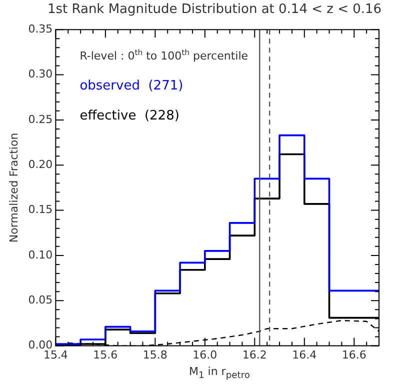 The width and height of the screenshot is (399, 390). What do you see at coordinates (220, 373) in the screenshot?
I see `x-axis-title: M$_{1}$ in r$_{petro}$` at bounding box center [220, 373].